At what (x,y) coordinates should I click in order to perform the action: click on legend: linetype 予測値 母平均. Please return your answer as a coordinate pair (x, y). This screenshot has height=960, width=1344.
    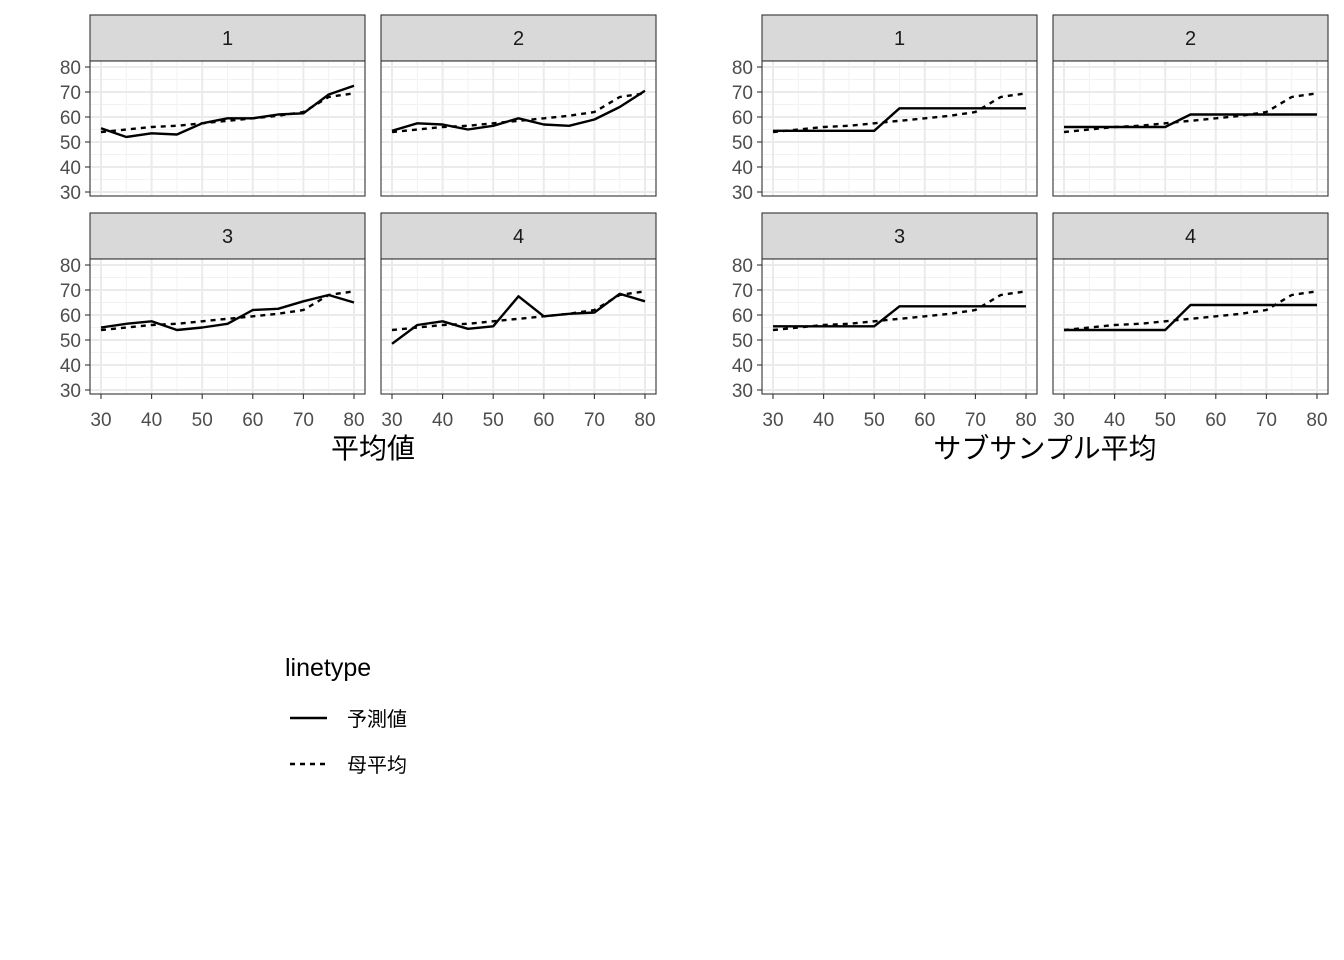
    Looking at the image, I should click on (346, 715).